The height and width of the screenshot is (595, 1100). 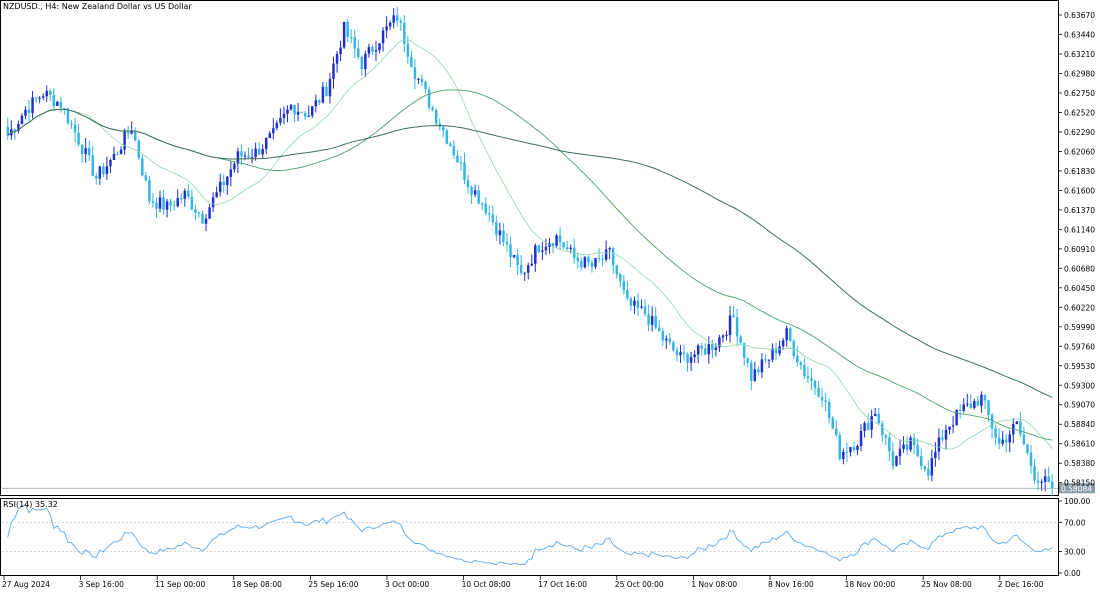 I want to click on x-tick-label: 1 Nov 08:00, so click(x=714, y=584).